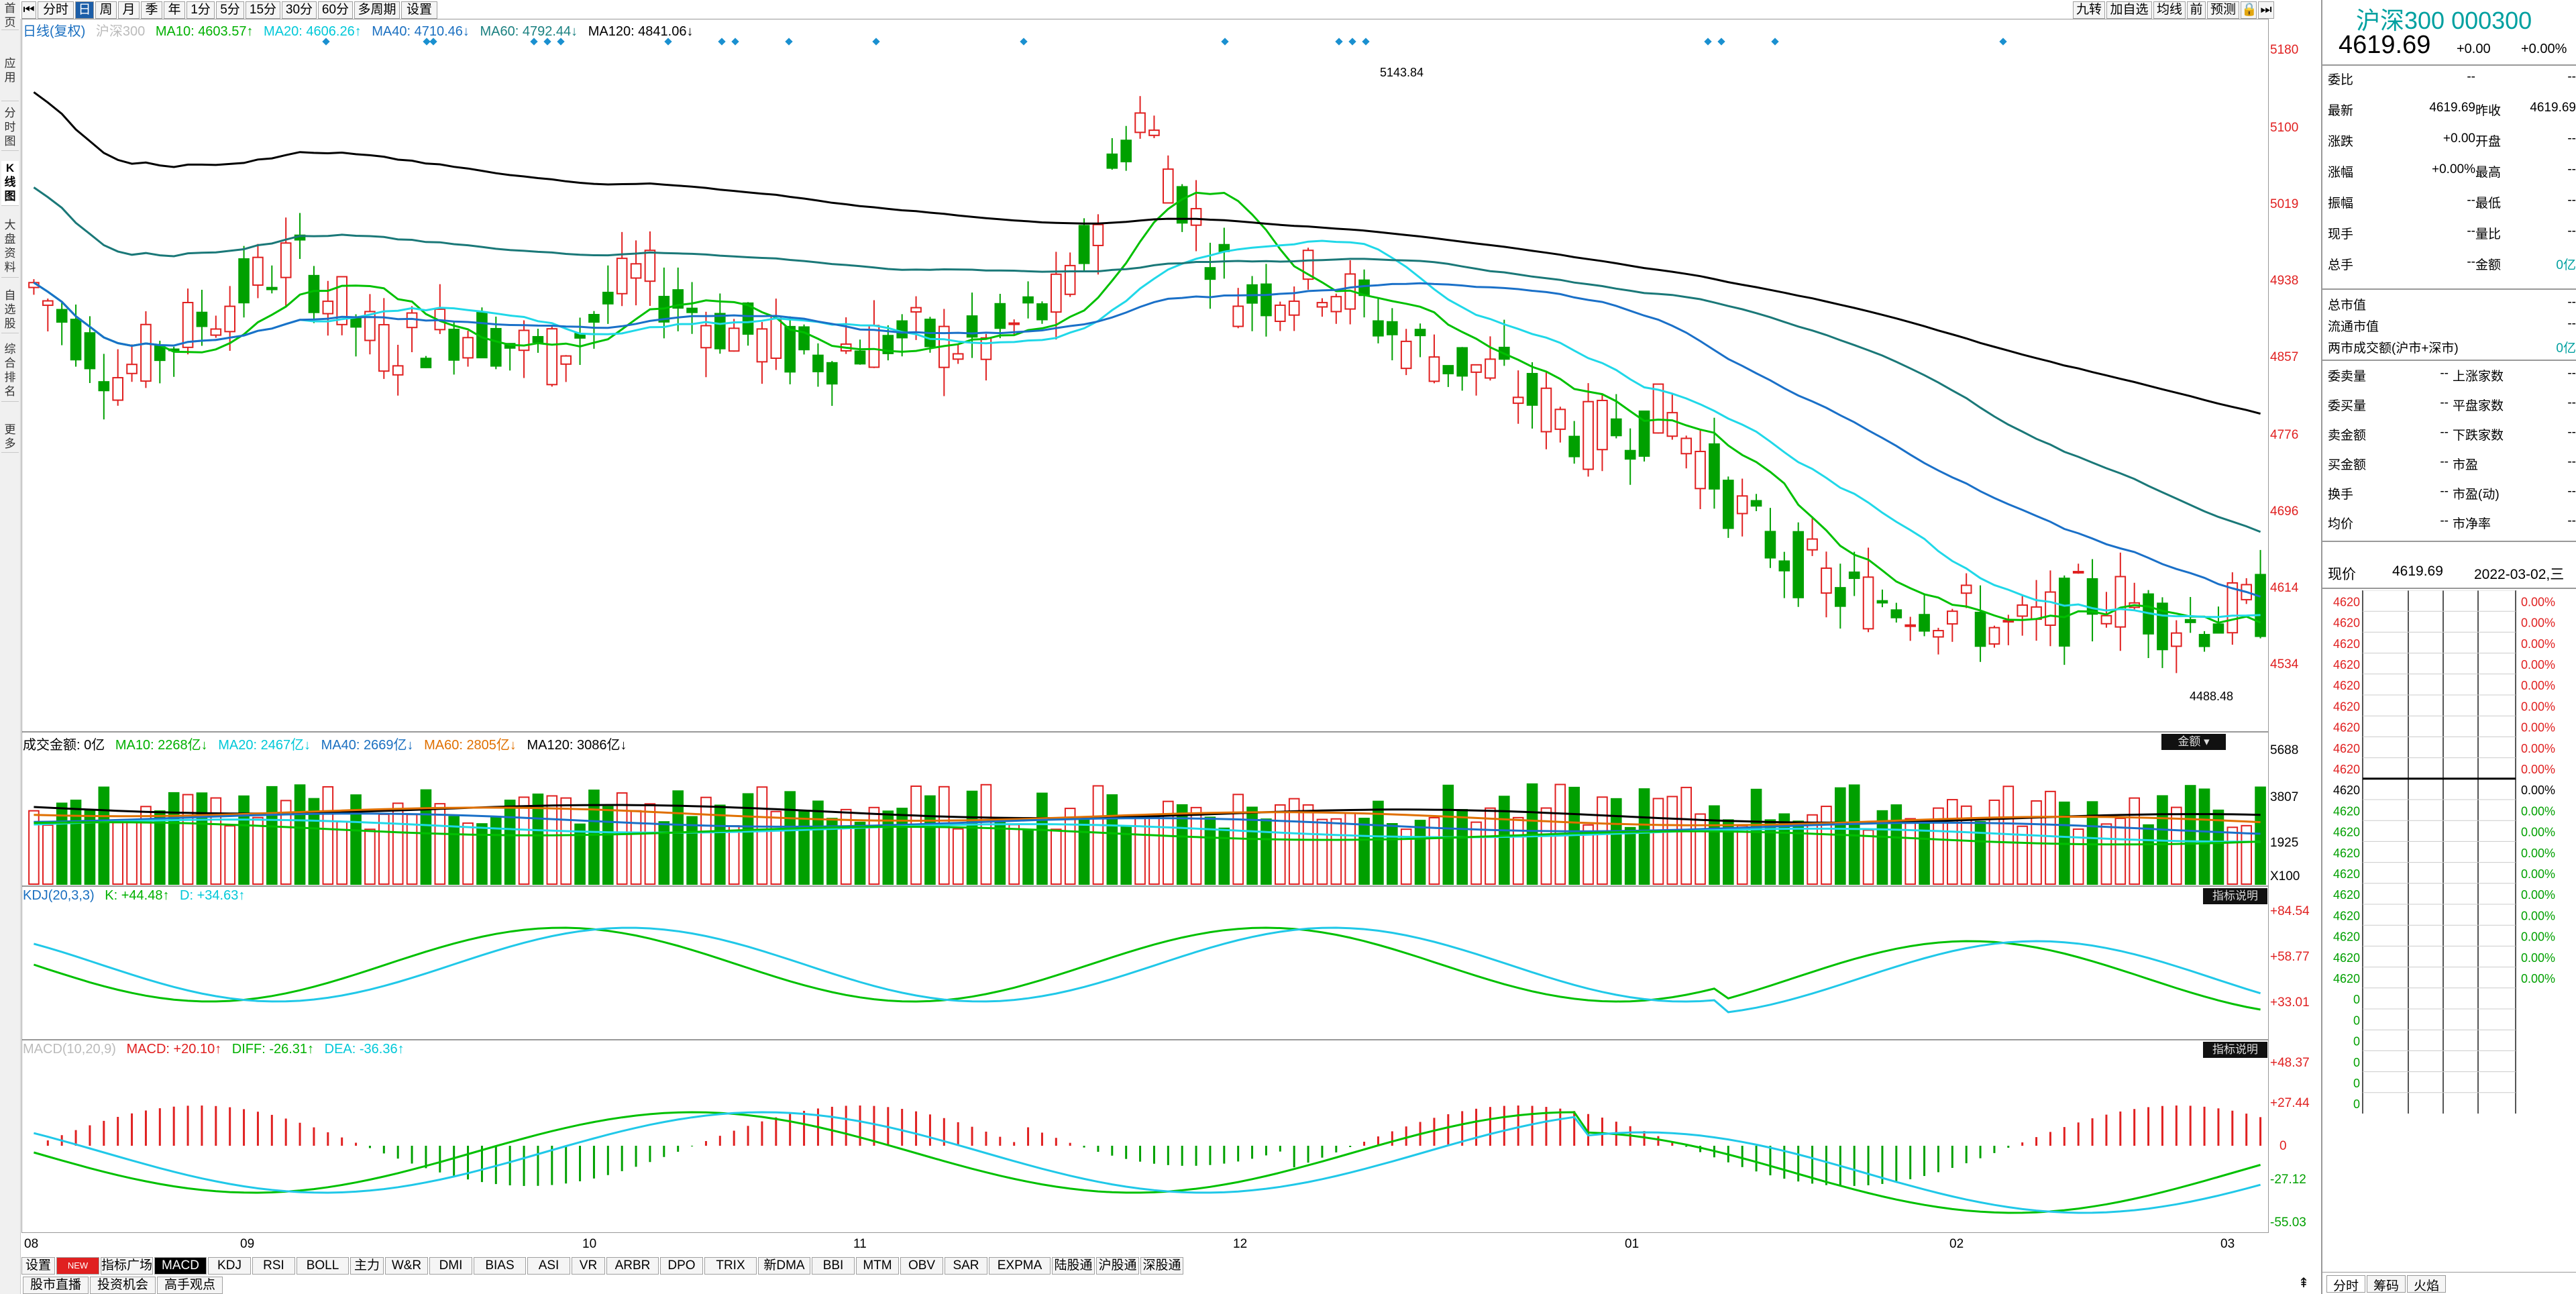 The height and width of the screenshot is (1294, 2576). Describe the element at coordinates (367, 1266) in the screenshot. I see `indicator-tab: 主力` at that location.